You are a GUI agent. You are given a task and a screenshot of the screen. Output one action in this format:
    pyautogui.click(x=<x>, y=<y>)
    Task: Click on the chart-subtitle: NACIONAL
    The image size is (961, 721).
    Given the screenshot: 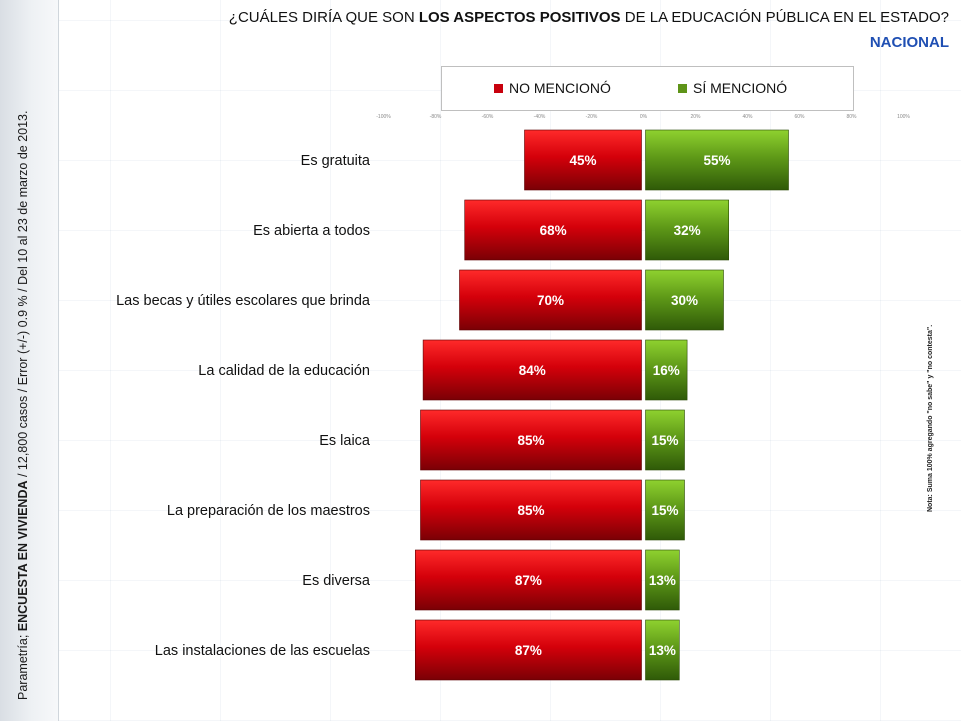 What is the action you would take?
    pyautogui.click(x=909, y=42)
    